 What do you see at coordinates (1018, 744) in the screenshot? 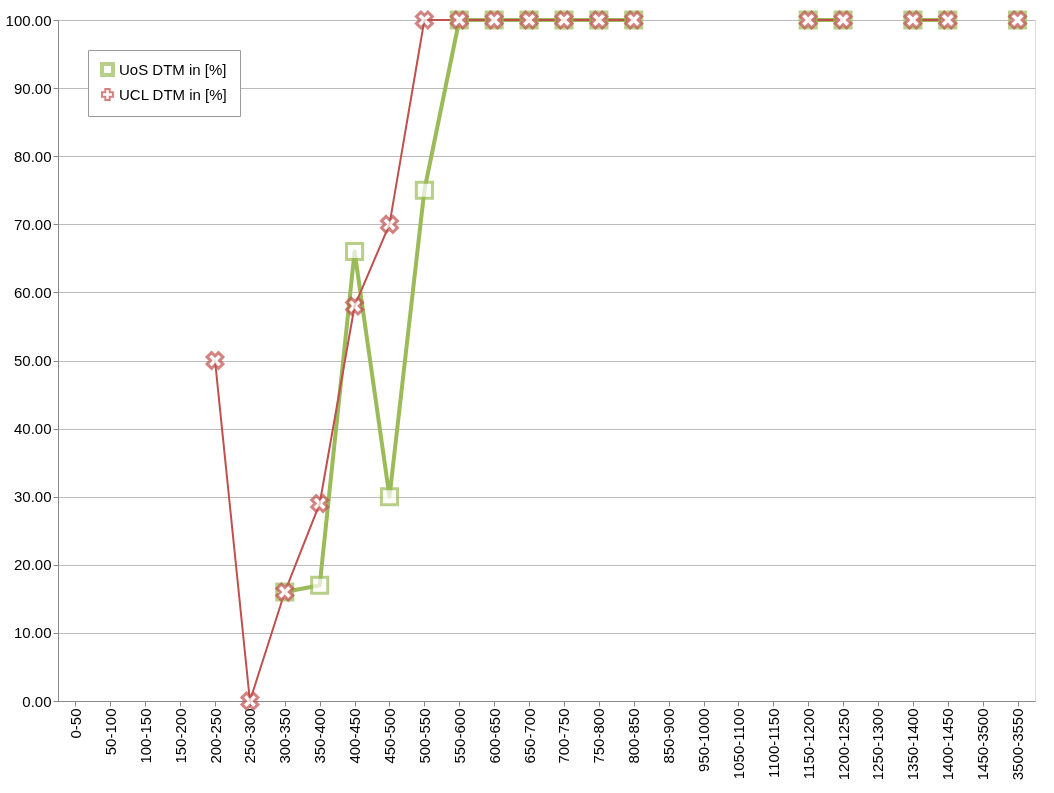
I see `x-tick-label: 3500-3550` at bounding box center [1018, 744].